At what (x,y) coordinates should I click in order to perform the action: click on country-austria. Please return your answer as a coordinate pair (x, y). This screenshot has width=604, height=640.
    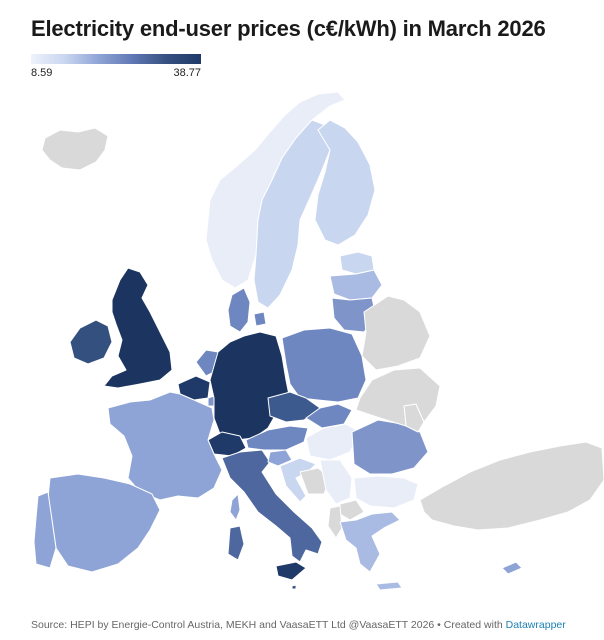
    Looking at the image, I should click on (277, 438).